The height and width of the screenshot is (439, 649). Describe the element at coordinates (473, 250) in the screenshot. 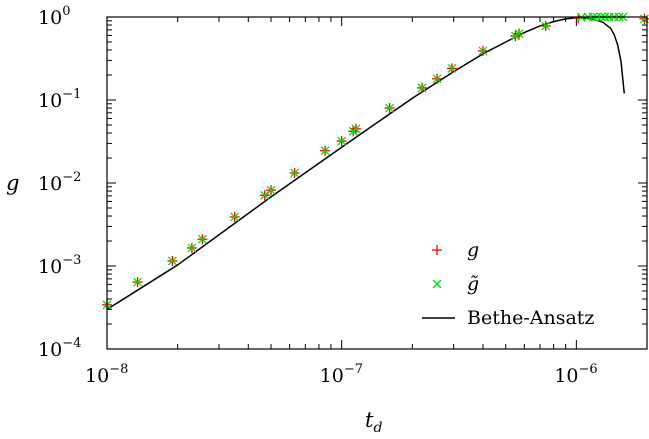

I see `legend-label: g` at that location.